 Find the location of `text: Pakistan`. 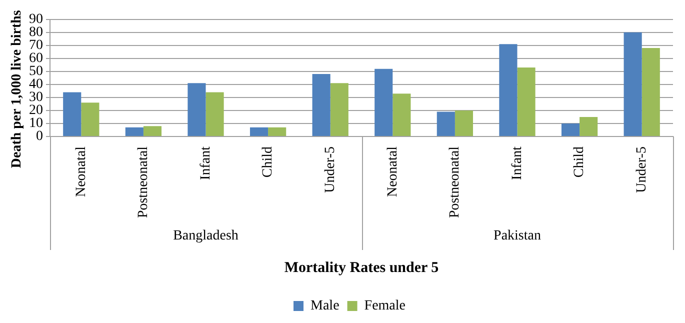

text: Pakistan is located at coordinates (517, 236).